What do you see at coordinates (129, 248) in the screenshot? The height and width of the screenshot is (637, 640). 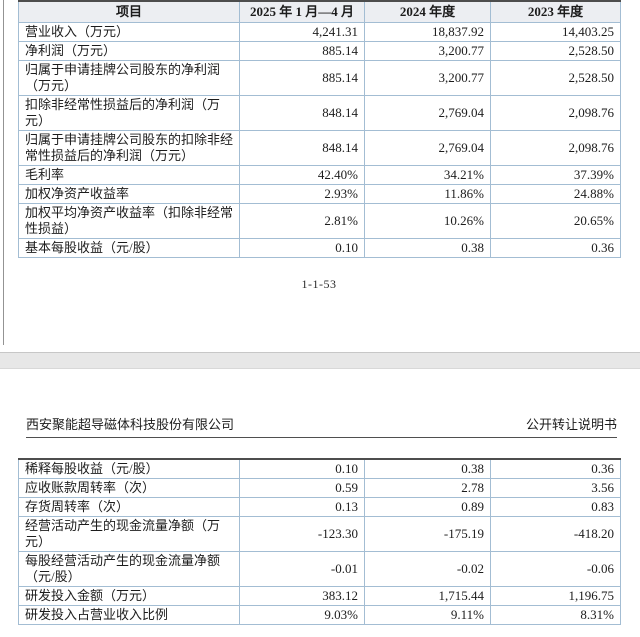 I see `row-label: 基本每股收益（元/股）` at bounding box center [129, 248].